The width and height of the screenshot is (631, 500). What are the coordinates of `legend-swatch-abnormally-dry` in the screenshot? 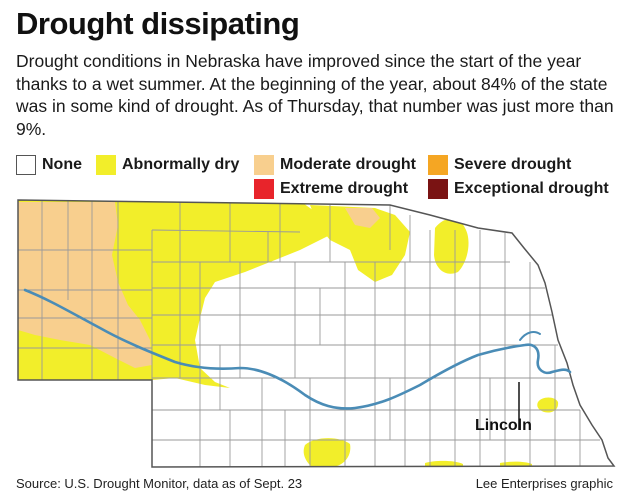 It's located at (106, 165).